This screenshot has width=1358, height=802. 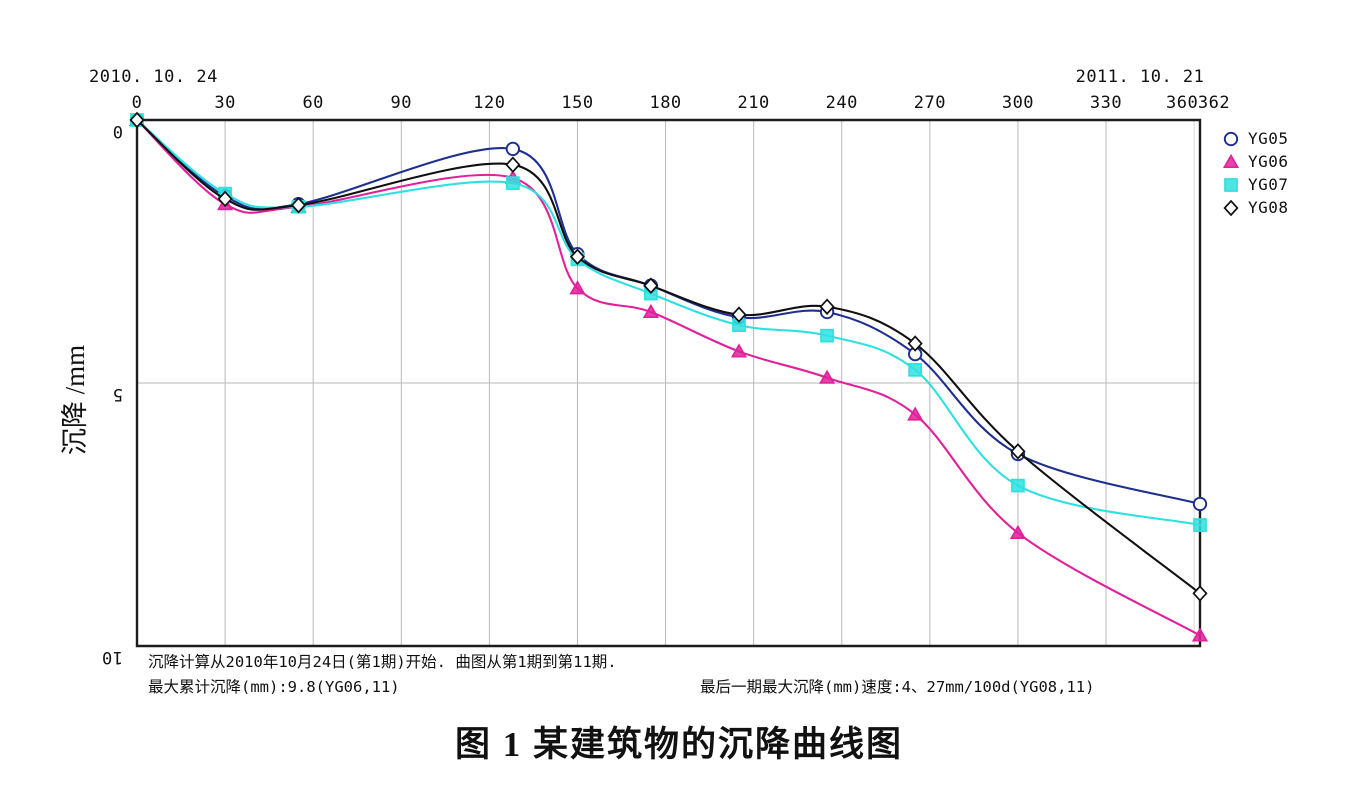 I want to click on note-line-1: 沉降计算从2010年10月24日(第1期)开始. 曲图从第1期到第11期., so click(x=382, y=661).